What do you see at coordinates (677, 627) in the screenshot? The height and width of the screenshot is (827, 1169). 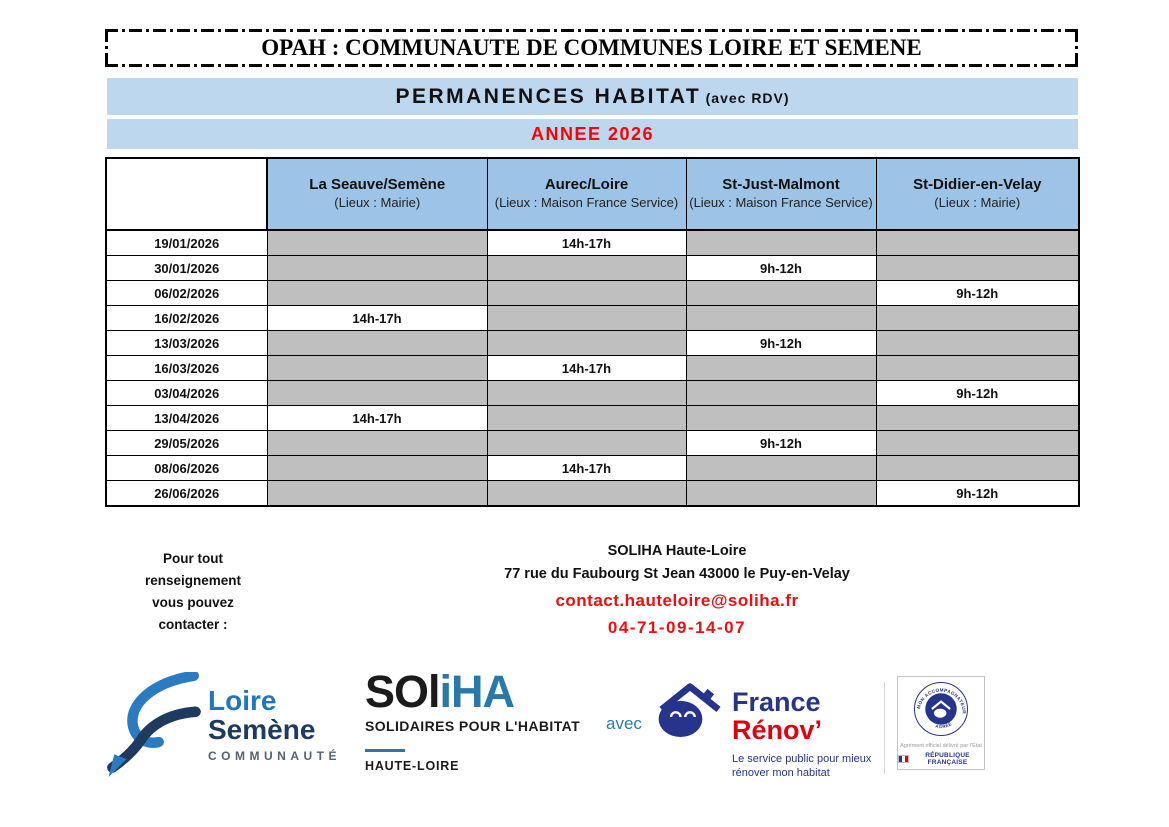 I see `contact-phone: 04-71-09-14-07` at bounding box center [677, 627].